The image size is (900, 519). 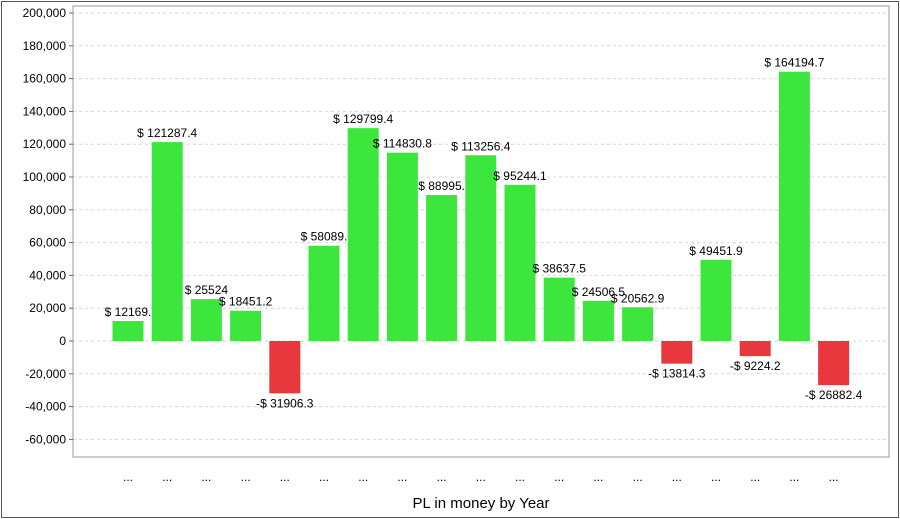 I want to click on data-label: $ 24506.5, so click(x=599, y=292).